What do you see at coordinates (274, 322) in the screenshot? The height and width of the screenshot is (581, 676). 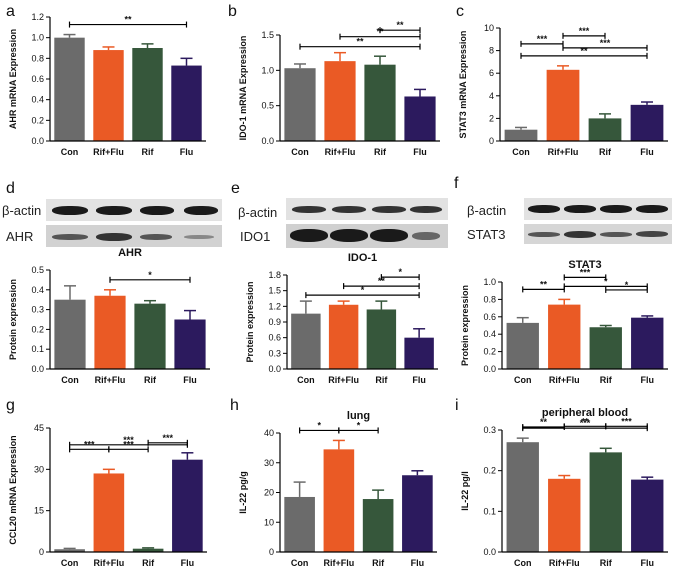 I see `y-tick-label: 0.9` at bounding box center [274, 322].